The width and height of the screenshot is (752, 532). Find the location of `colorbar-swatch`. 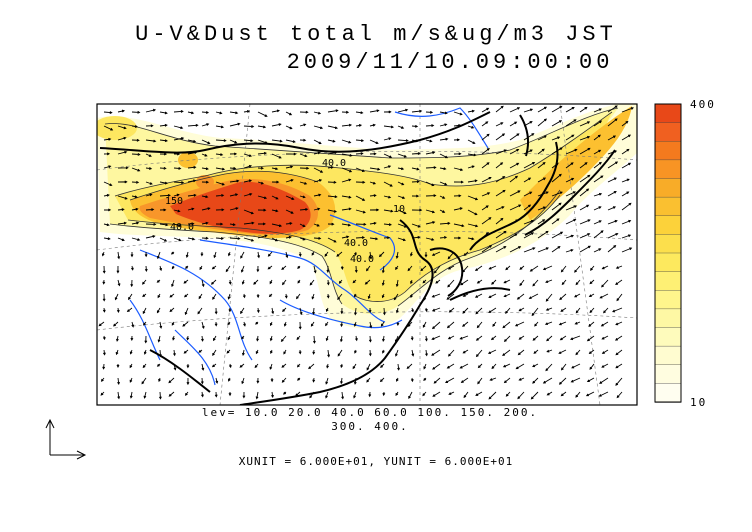

colorbar-swatch is located at coordinates (668, 262).